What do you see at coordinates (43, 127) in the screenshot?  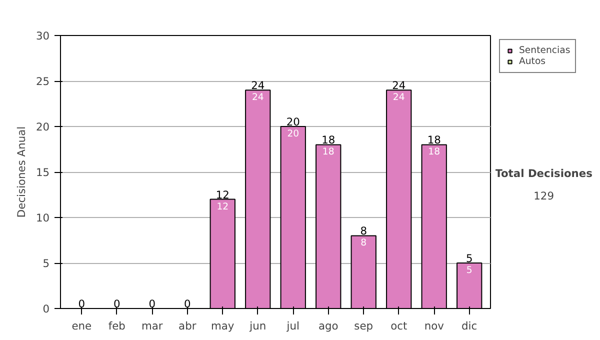 I see `y-tick-label: 20` at bounding box center [43, 127].